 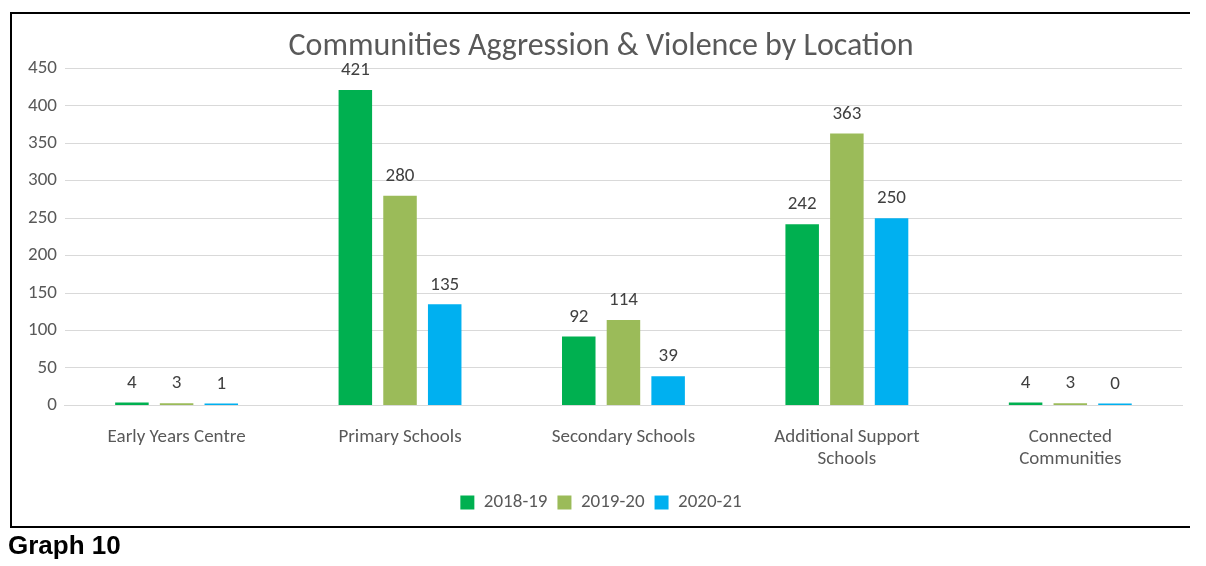 I want to click on y-tick-label: 150, so click(x=43, y=291).